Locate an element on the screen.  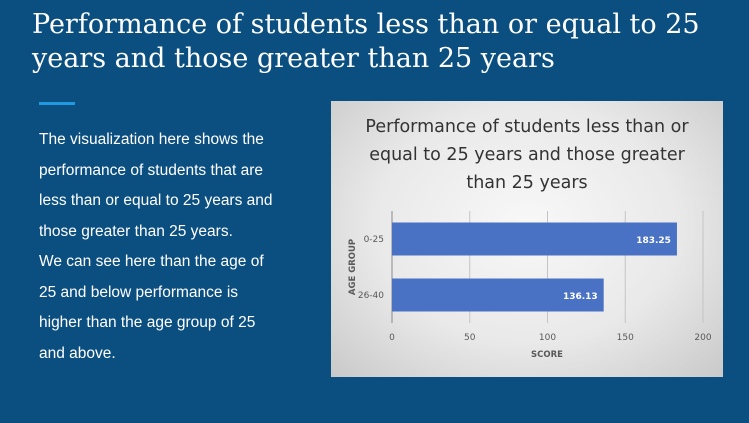
x-tick-label: 200 is located at coordinates (702, 338).